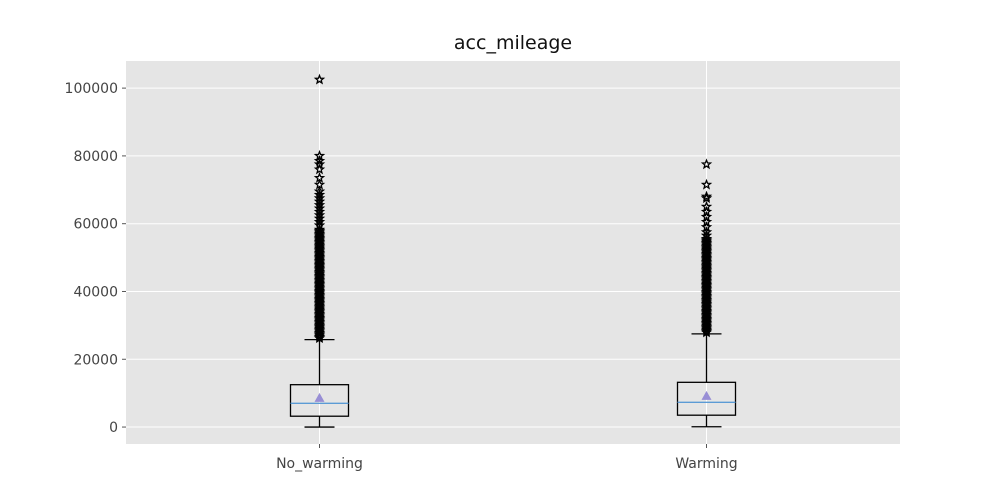 Image resolution: width=1000 pixels, height=500 pixels. Describe the element at coordinates (95, 360) in the screenshot. I see `y-tick-label: 20000` at that location.